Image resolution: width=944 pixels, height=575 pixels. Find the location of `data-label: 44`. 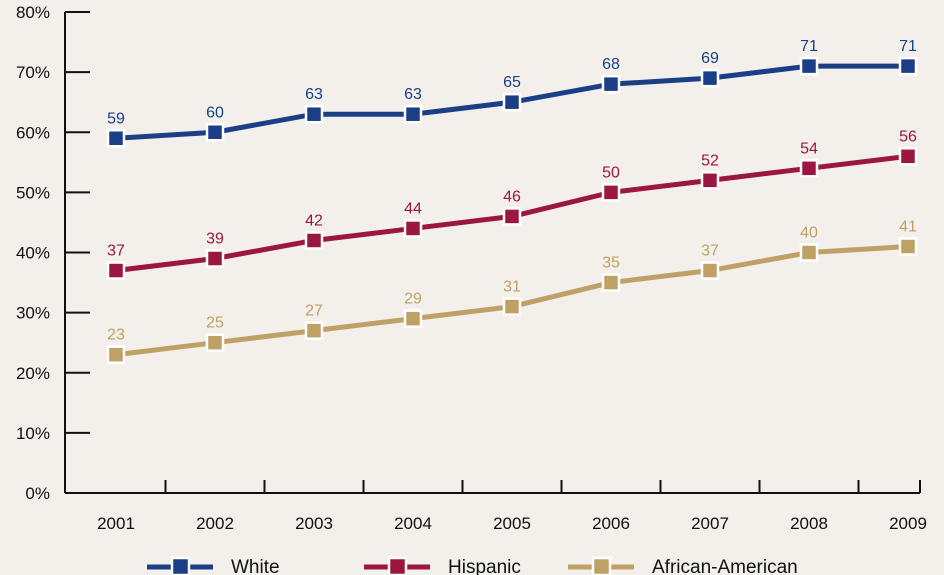

data-label: 44 is located at coordinates (413, 208).